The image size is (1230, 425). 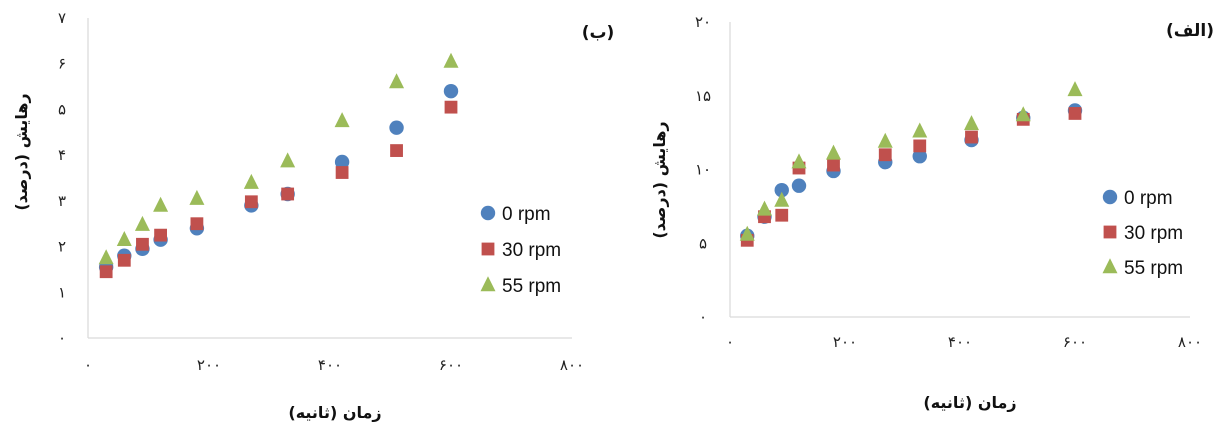 I want to click on y-tick-label: ۲, so click(x=62, y=247).